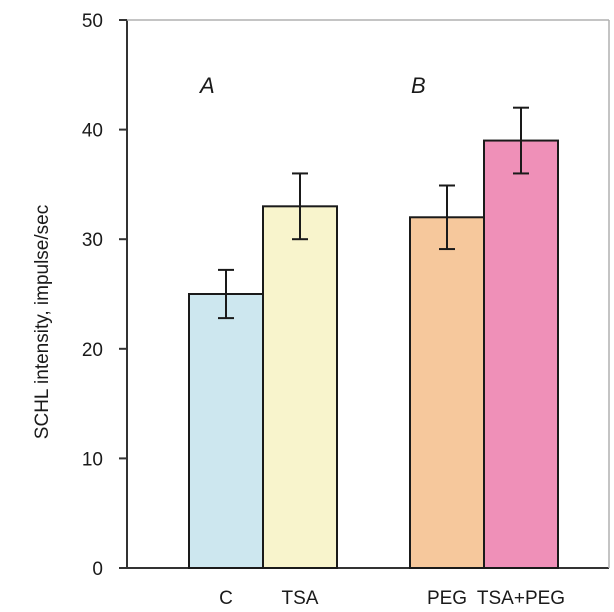 The width and height of the screenshot is (614, 612). I want to click on y-tick-label: 30, so click(92, 240).